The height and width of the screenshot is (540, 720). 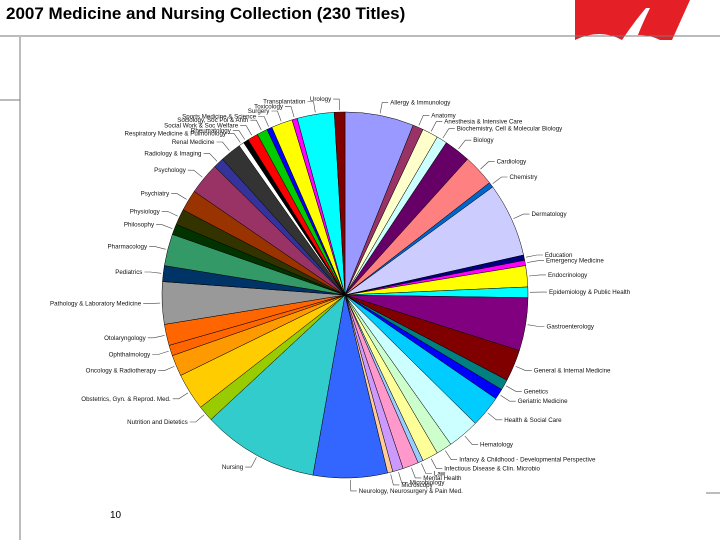 I want to click on leader-line-sociology-soc-pol-anth, so click(x=256, y=125).